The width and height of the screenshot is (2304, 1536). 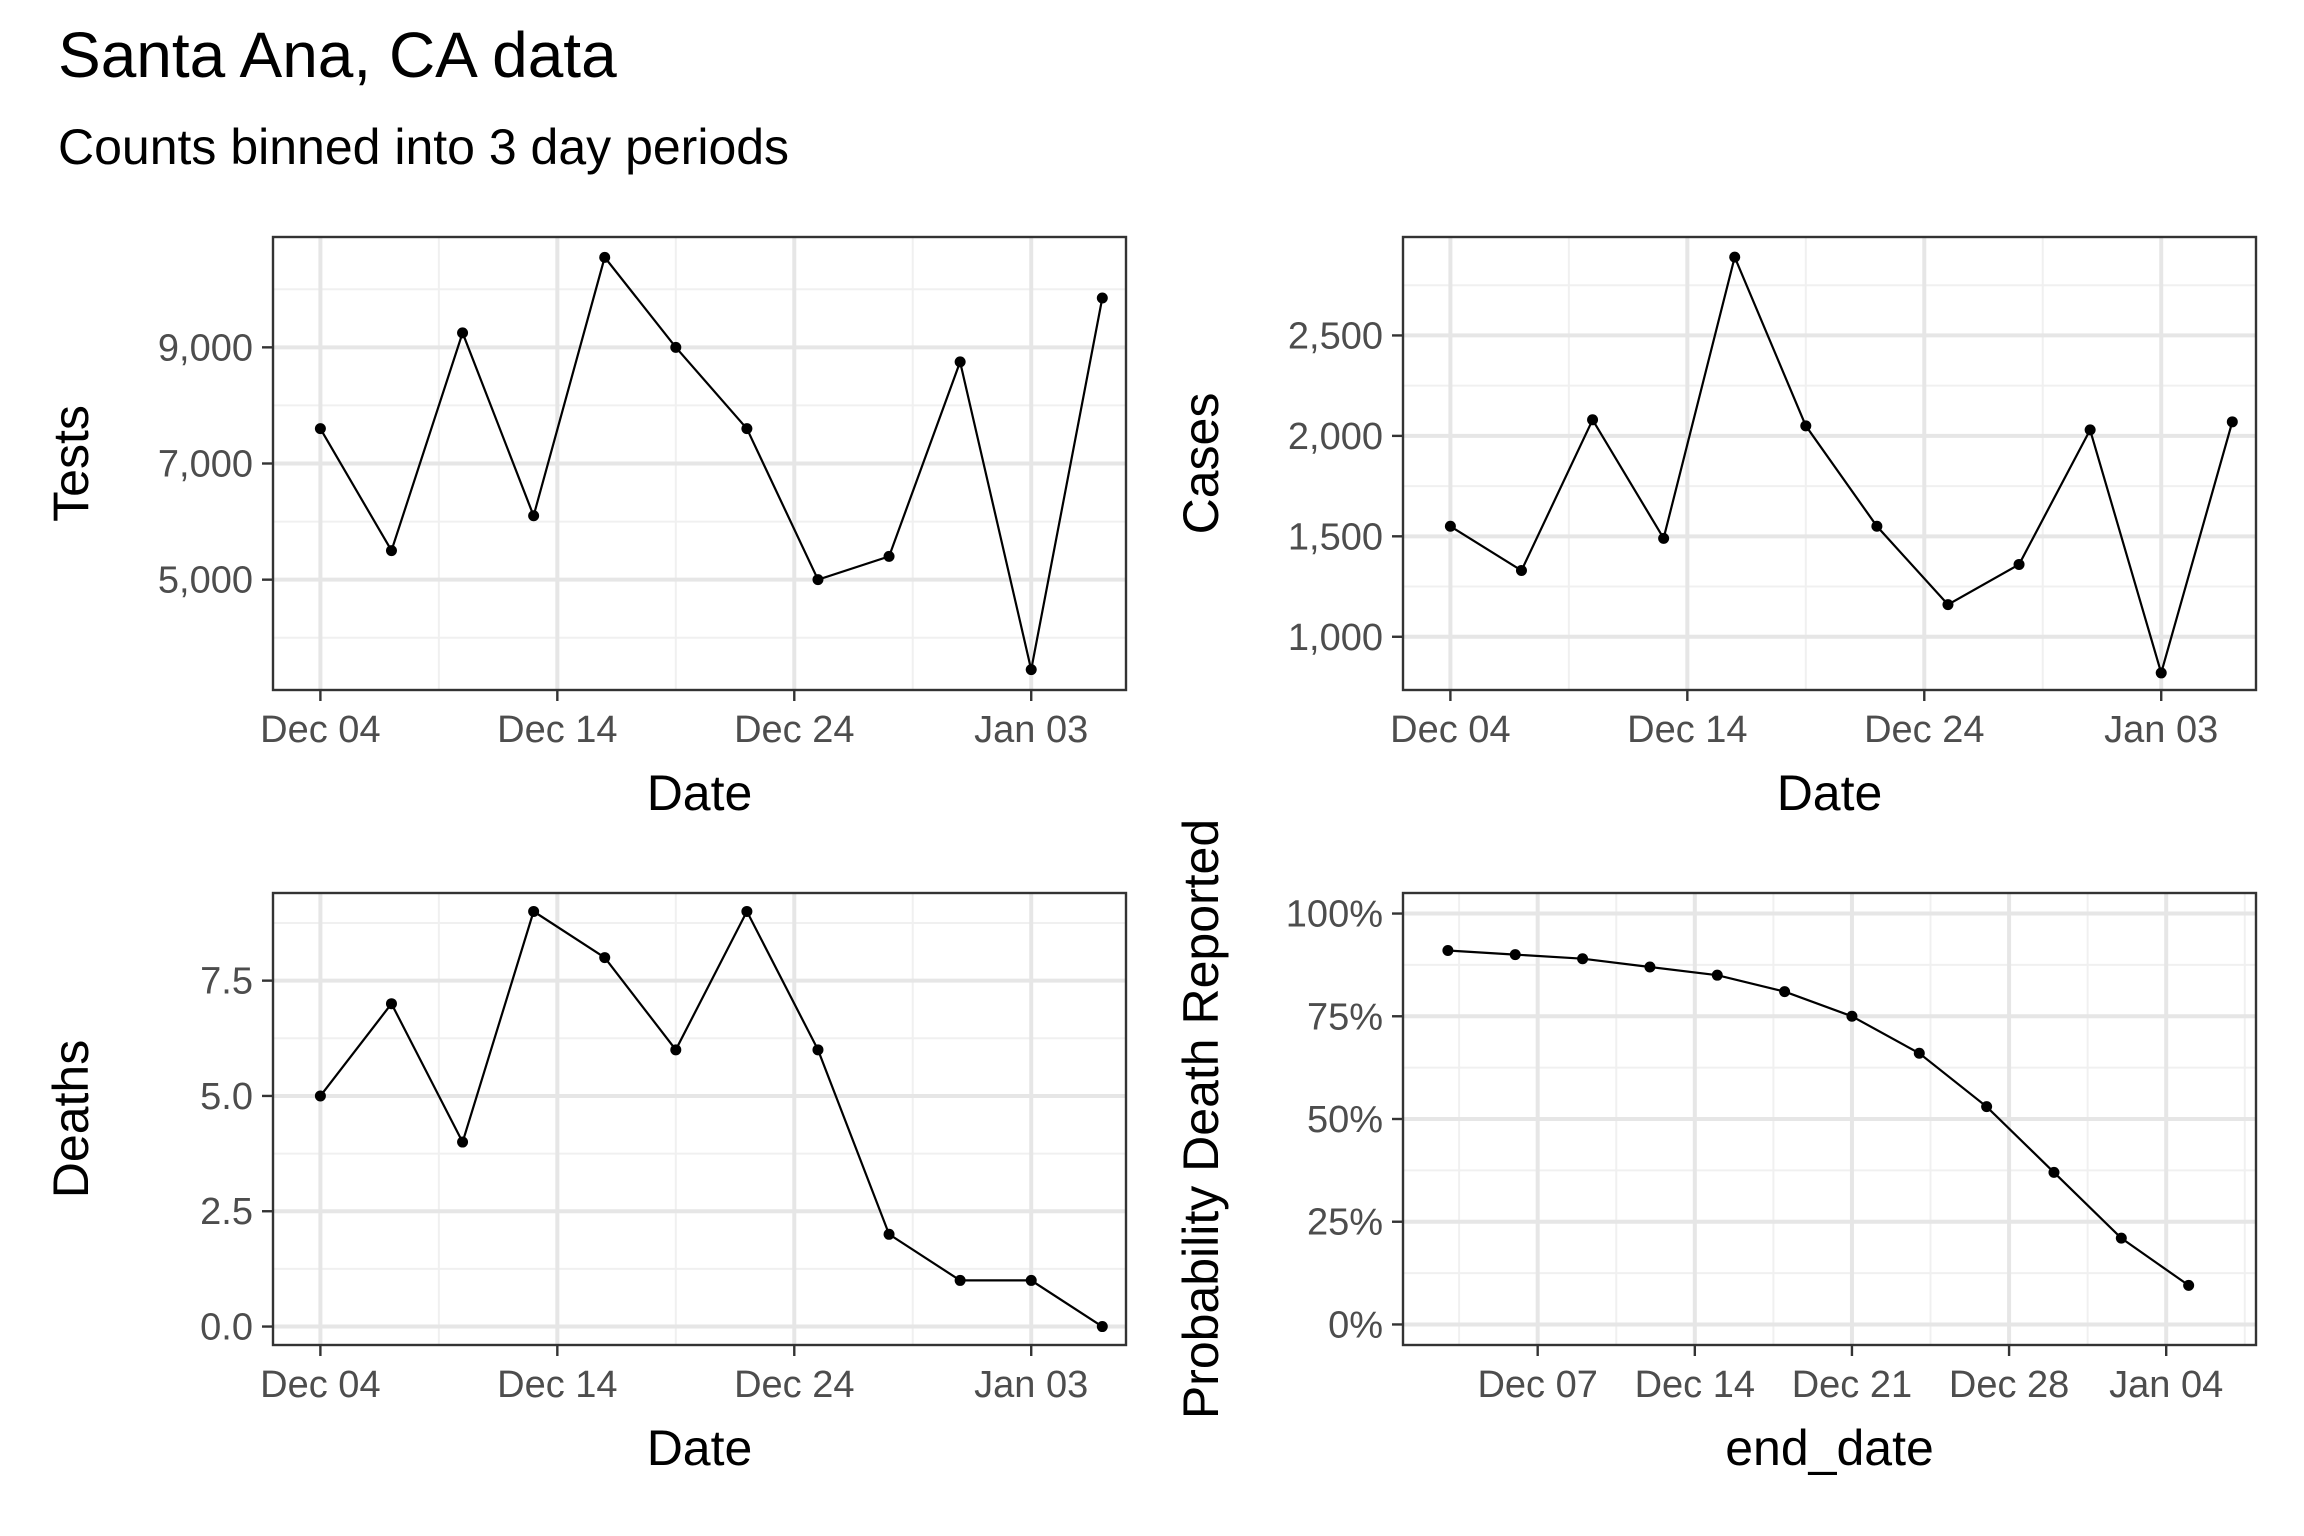 I want to click on y-tick-label: 50%, so click(x=1345, y=1120).